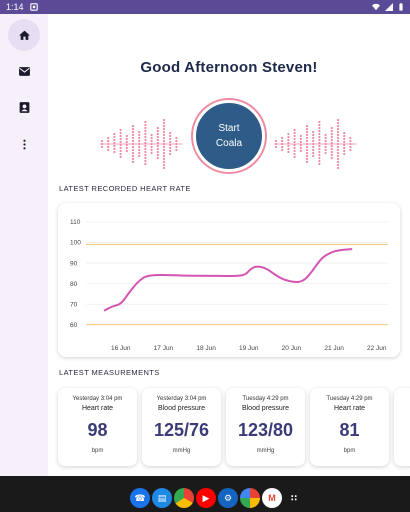 The height and width of the screenshot is (512, 410). Describe the element at coordinates (250, 498) in the screenshot. I see `photos-icon` at that location.